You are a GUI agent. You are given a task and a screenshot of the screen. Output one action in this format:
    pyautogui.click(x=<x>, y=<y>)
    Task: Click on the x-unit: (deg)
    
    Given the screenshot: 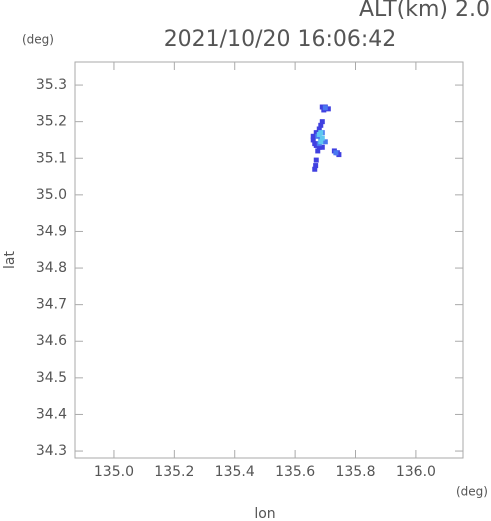 What is the action you would take?
    pyautogui.click(x=472, y=492)
    